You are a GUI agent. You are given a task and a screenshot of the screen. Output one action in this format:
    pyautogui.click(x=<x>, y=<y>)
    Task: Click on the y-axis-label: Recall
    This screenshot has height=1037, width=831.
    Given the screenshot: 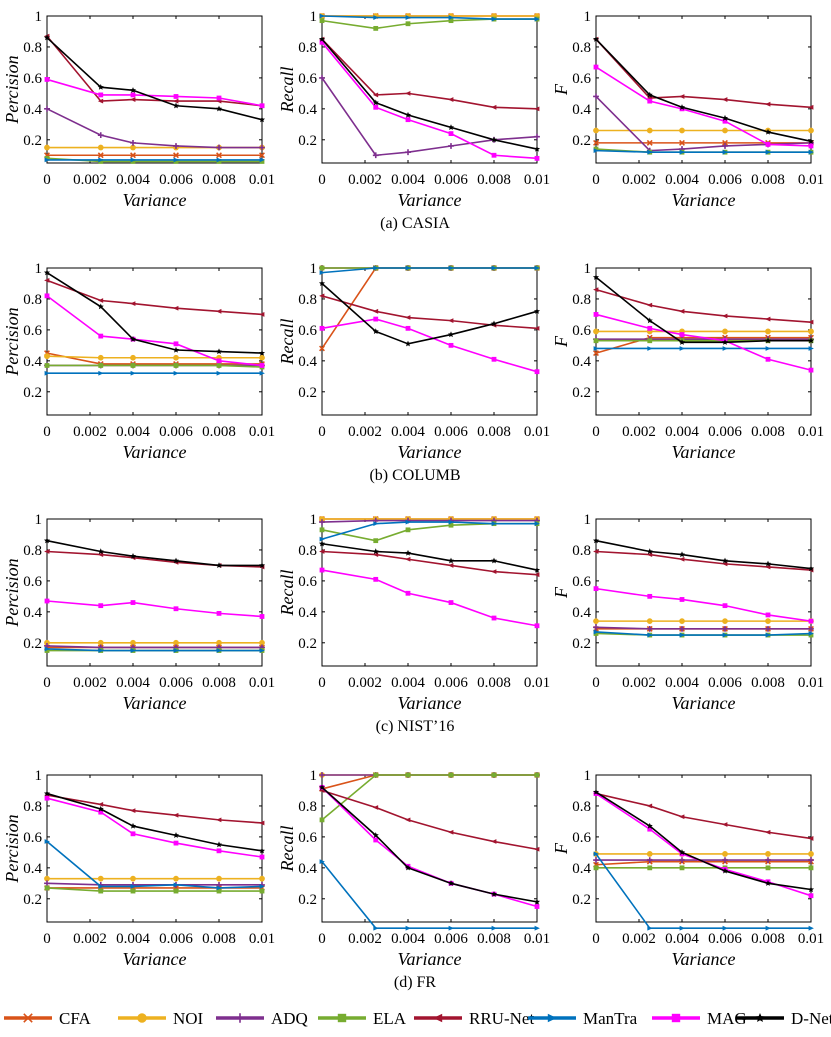 What is the action you would take?
    pyautogui.click(x=287, y=849)
    